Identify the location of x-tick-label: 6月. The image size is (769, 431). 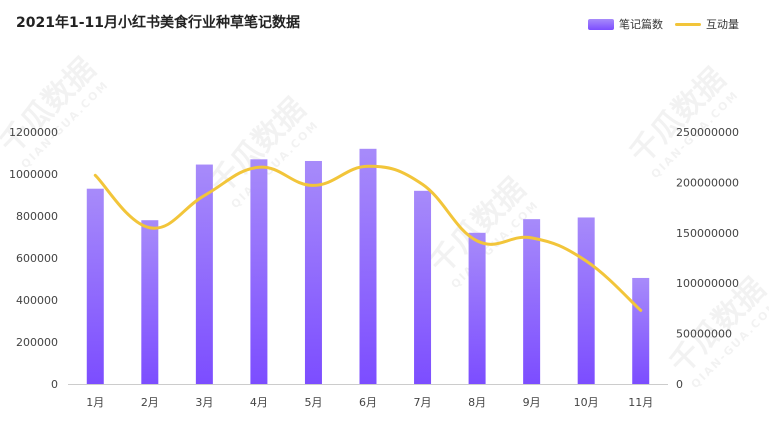
(368, 402).